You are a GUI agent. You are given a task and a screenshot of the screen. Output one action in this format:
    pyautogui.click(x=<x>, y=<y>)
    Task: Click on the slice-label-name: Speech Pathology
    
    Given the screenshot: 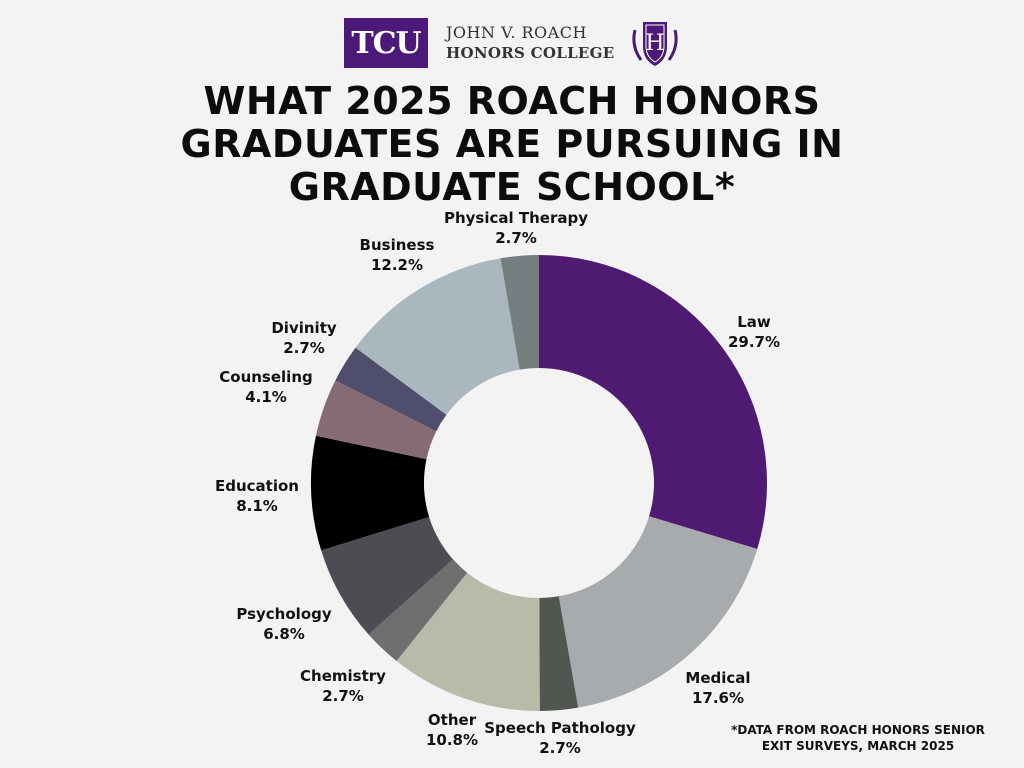 What is the action you would take?
    pyautogui.click(x=560, y=728)
    